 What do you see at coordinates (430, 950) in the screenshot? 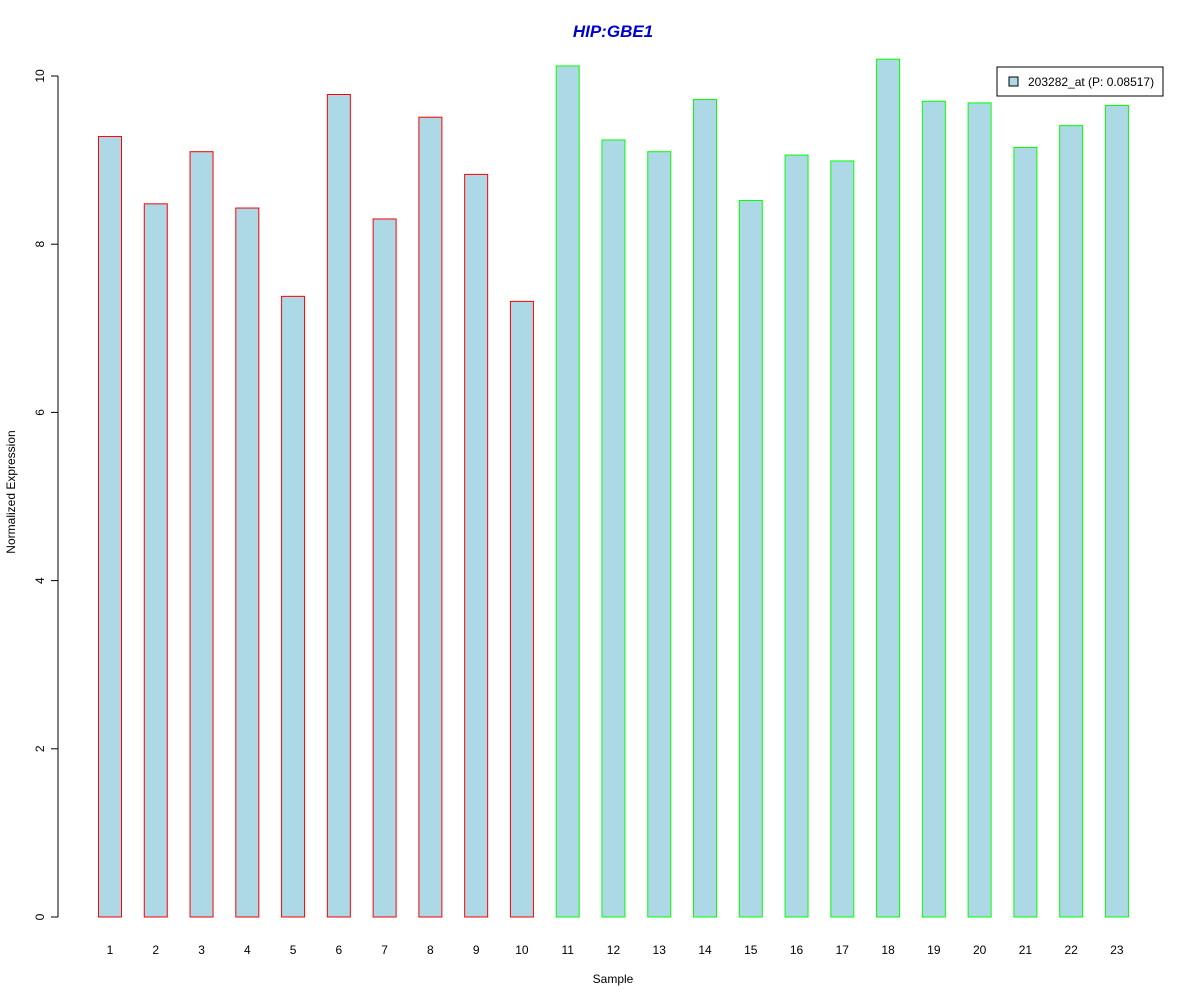
I see `x-tick-label: 8` at bounding box center [430, 950].